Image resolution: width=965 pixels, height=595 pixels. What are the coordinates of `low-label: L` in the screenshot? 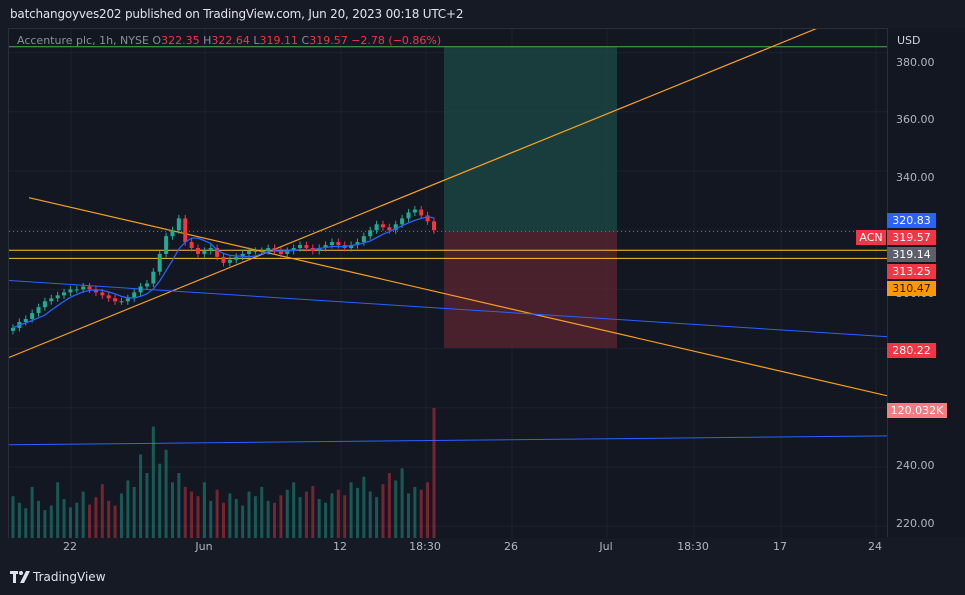 It's located at (256, 40).